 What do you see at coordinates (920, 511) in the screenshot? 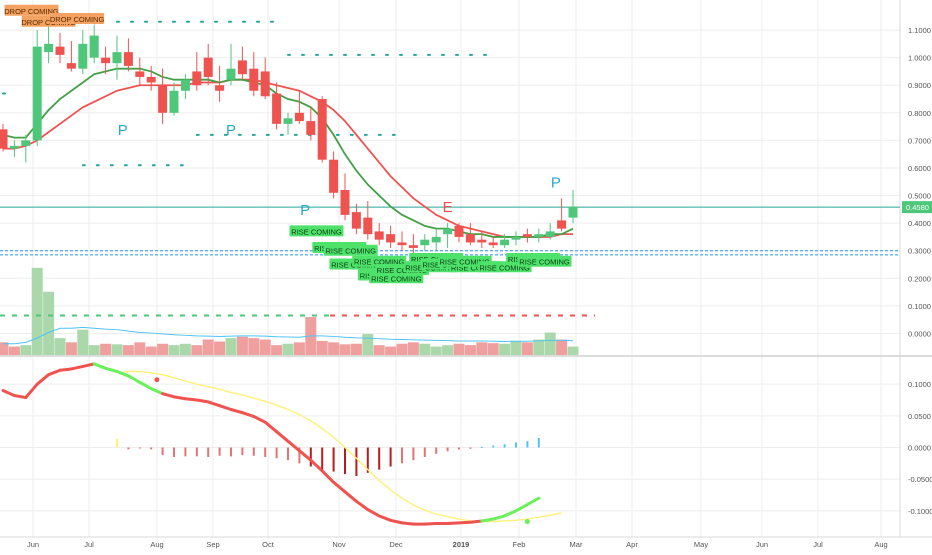
I see `oscillator-axis-tick-label: -0.1000` at bounding box center [920, 511].